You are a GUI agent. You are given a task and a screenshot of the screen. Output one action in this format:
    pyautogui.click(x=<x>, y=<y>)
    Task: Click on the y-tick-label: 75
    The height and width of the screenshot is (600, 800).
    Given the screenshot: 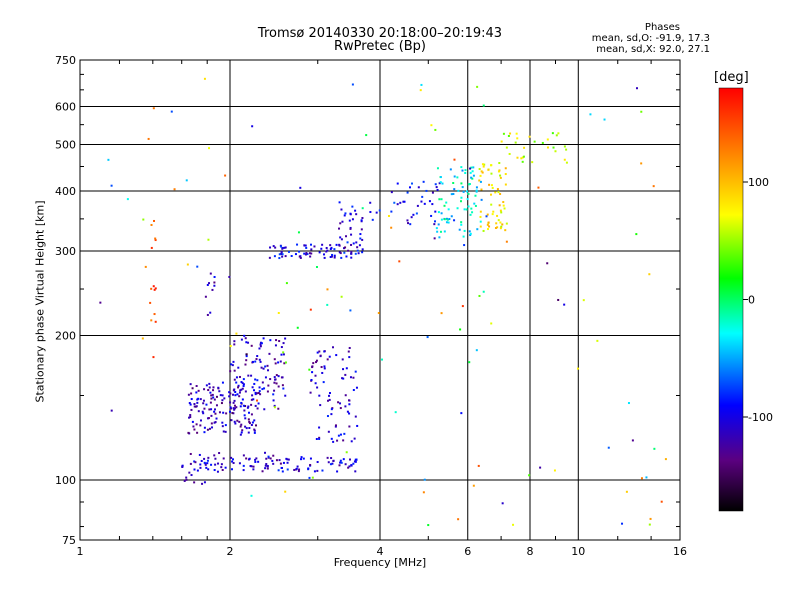 What is the action you would take?
    pyautogui.click(x=69, y=540)
    